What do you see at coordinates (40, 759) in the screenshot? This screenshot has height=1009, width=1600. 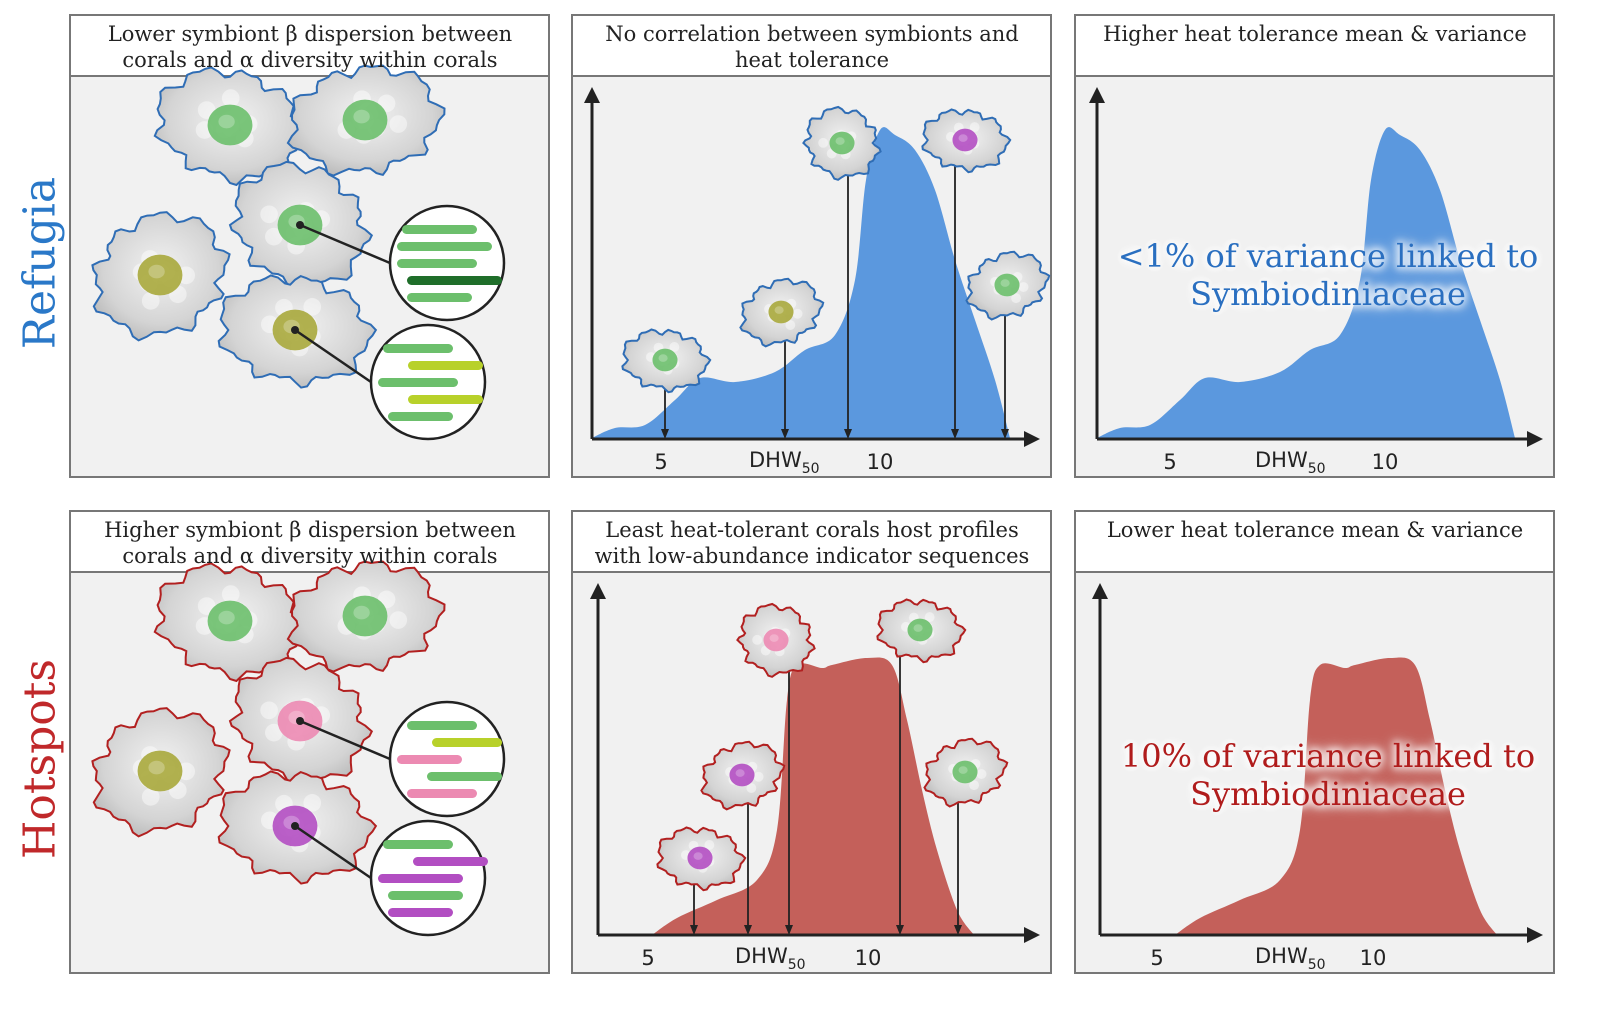 I see `row-label: Hotspots` at bounding box center [40, 759].